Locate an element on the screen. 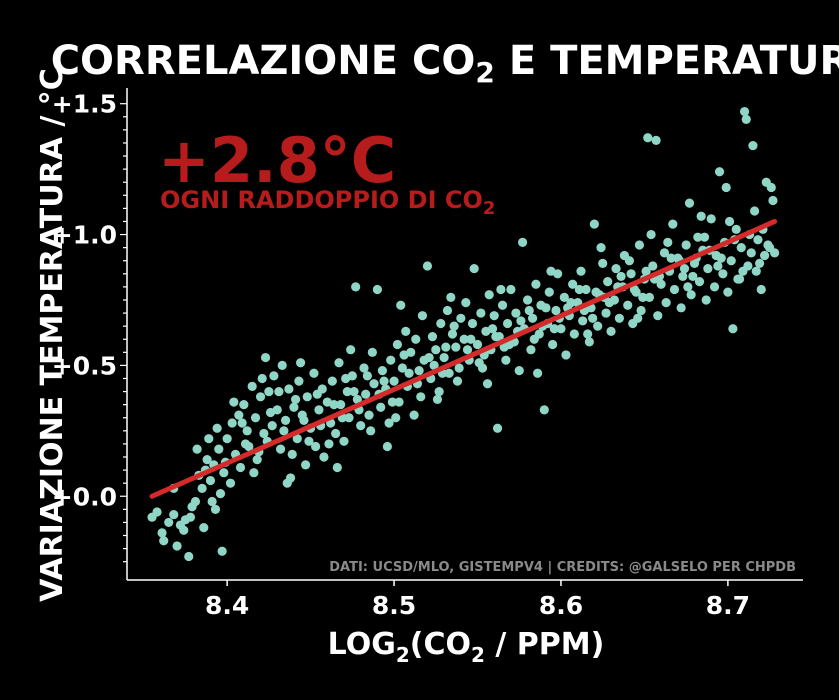  annotation-description: OGNI RADDOPPIO DI CO2 is located at coordinates (327, 202).